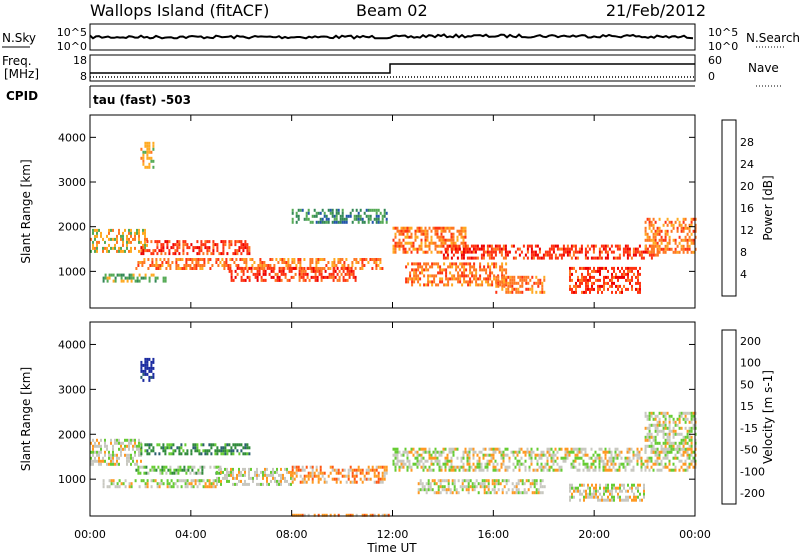  What do you see at coordinates (26, 419) in the screenshot?
I see `velocity-ylabel: Slant Range [km]` at bounding box center [26, 419].